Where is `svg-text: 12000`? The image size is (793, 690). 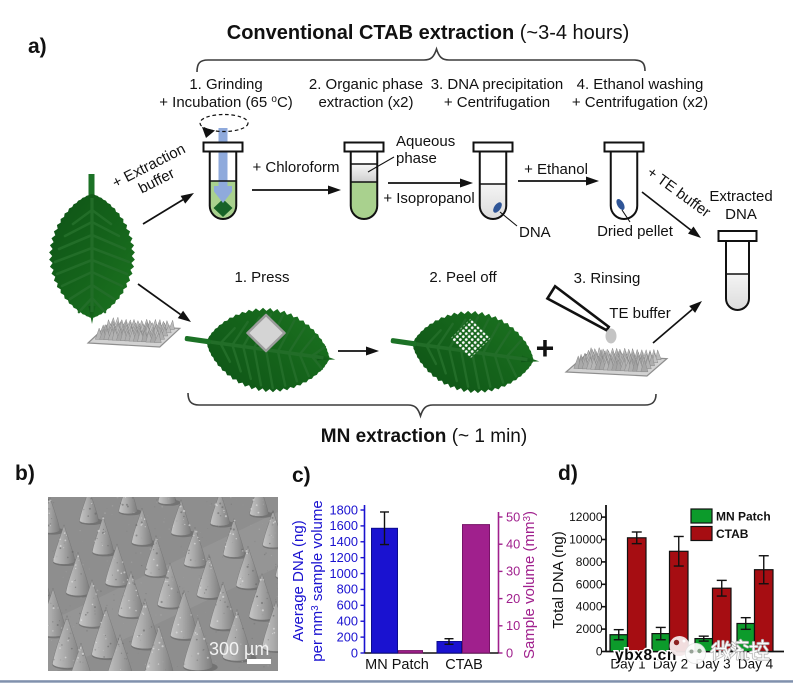 svg-text: 12000 is located at coordinates (586, 517).